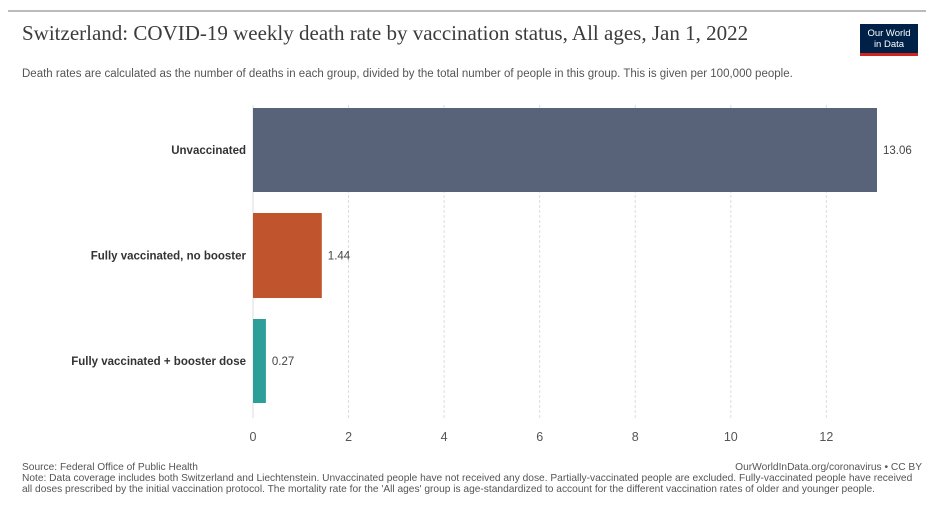 The image size is (934, 517). What do you see at coordinates (158, 362) in the screenshot?
I see `category-label: Fully vaccinated + booster dose` at bounding box center [158, 362].